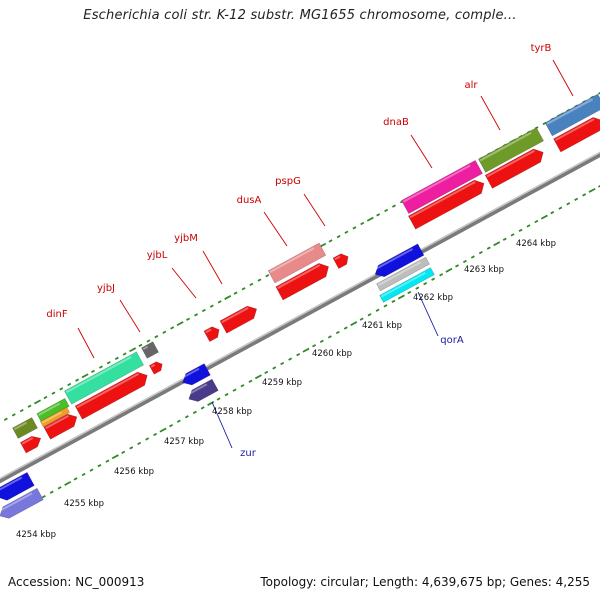  Describe the element at coordinates (134, 472) in the screenshot. I see `kbp-label: 4256 kbp` at that location.